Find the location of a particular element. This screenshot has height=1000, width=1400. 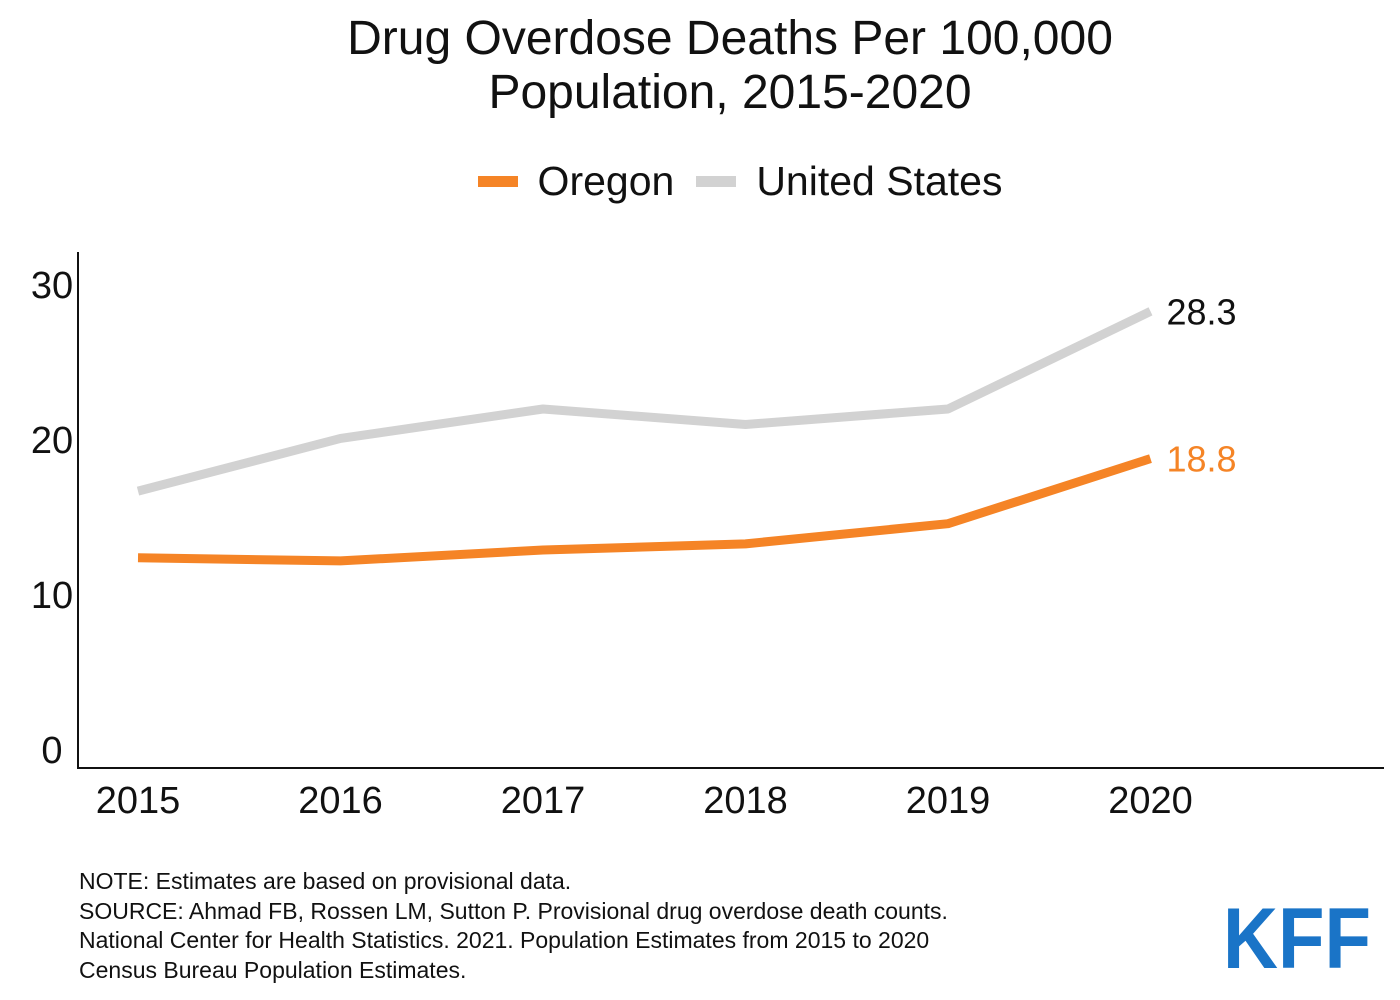

legend-label-oregon: Oregon is located at coordinates (606, 181).